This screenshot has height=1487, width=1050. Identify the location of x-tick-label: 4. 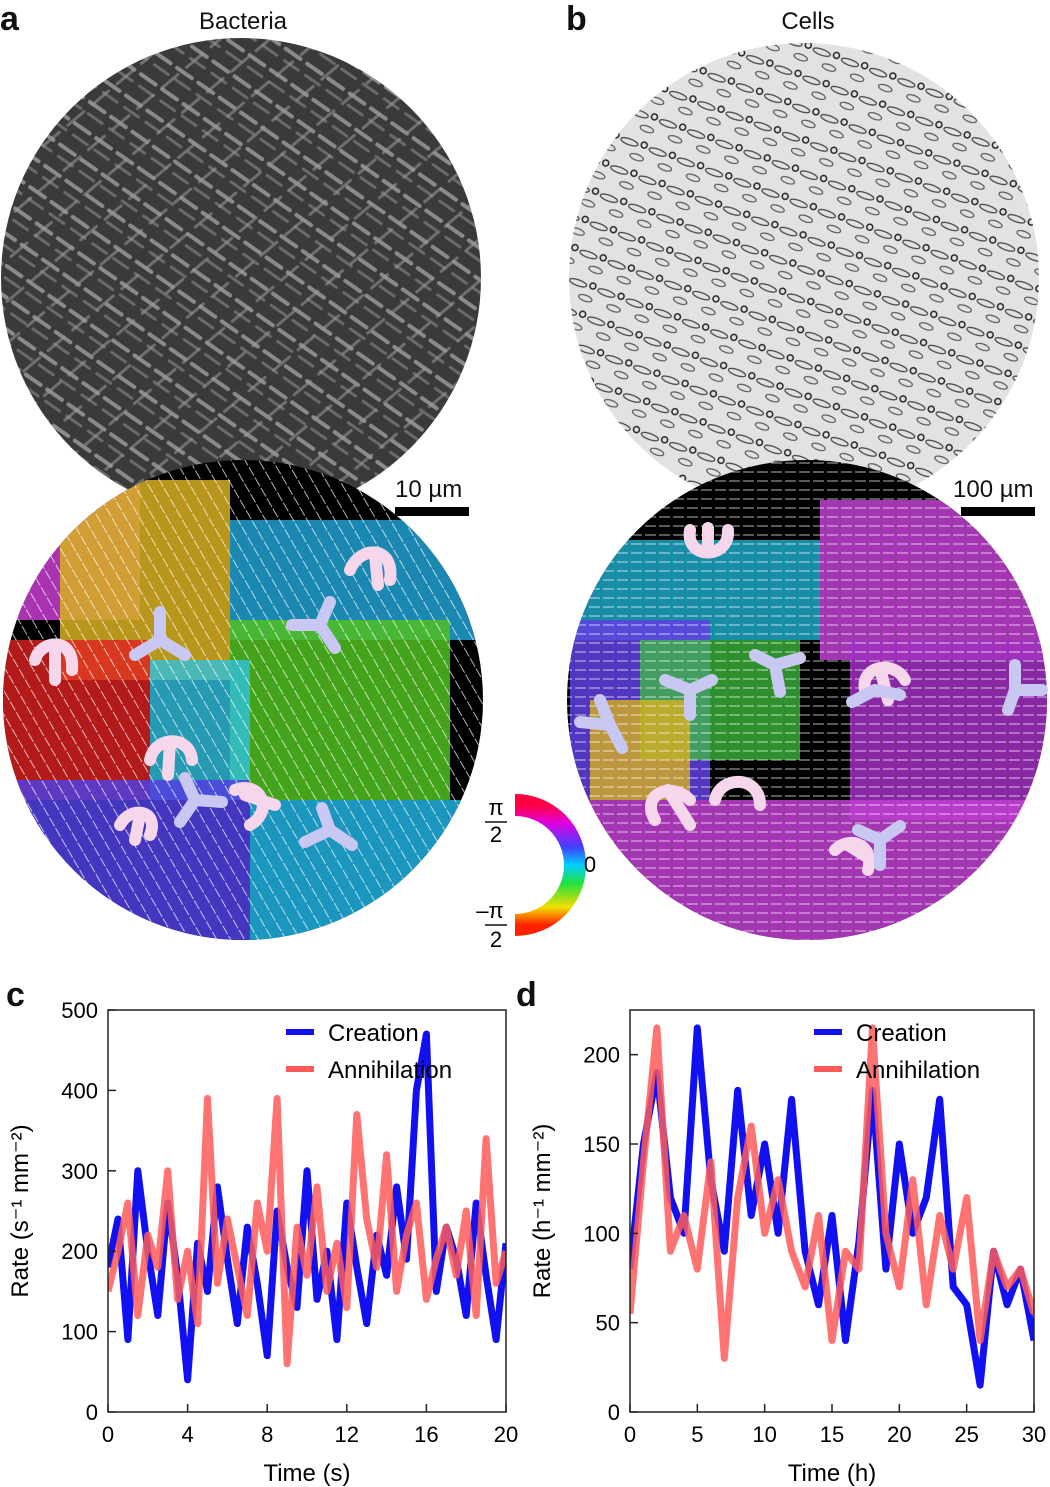
(187, 1434).